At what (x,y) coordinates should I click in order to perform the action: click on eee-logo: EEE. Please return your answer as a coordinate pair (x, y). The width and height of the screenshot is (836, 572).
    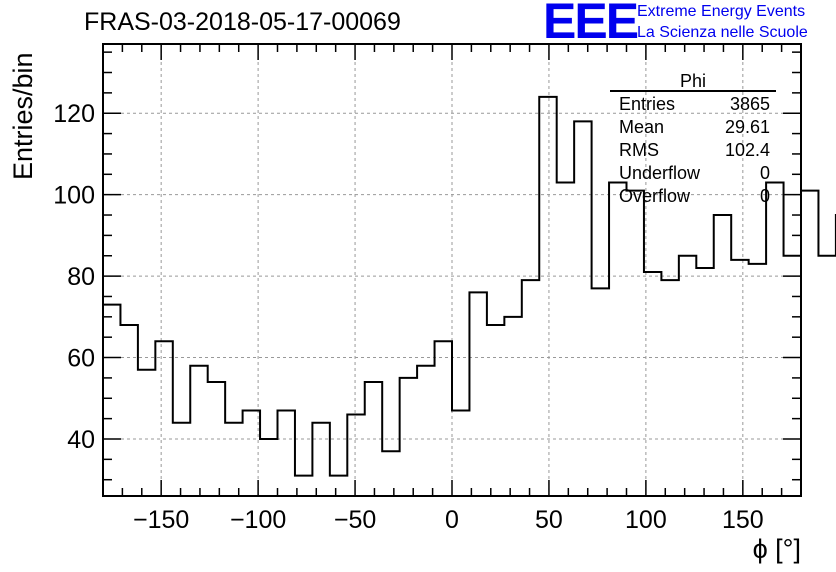
    Looking at the image, I should click on (591, 24).